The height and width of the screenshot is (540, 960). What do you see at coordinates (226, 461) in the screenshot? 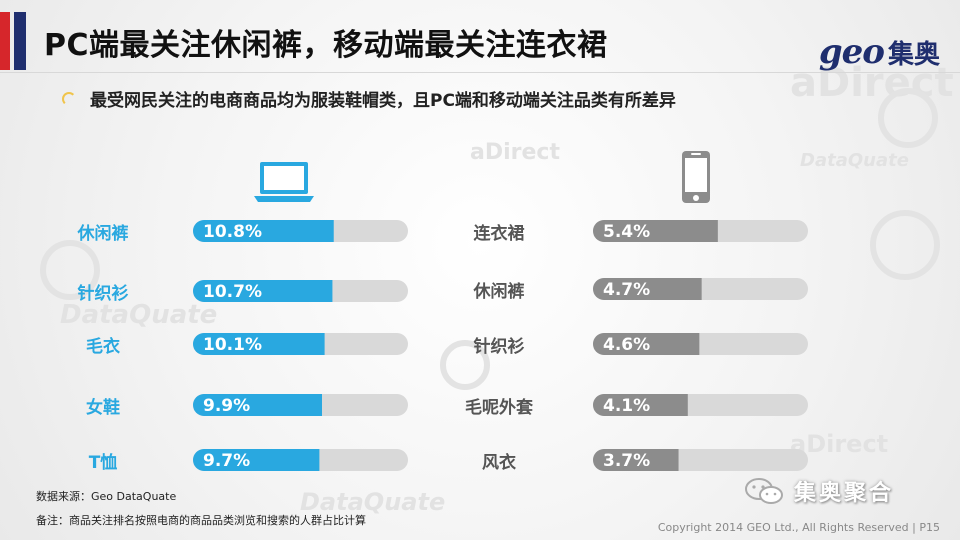
I see `data-label: 9.7%` at bounding box center [226, 461].